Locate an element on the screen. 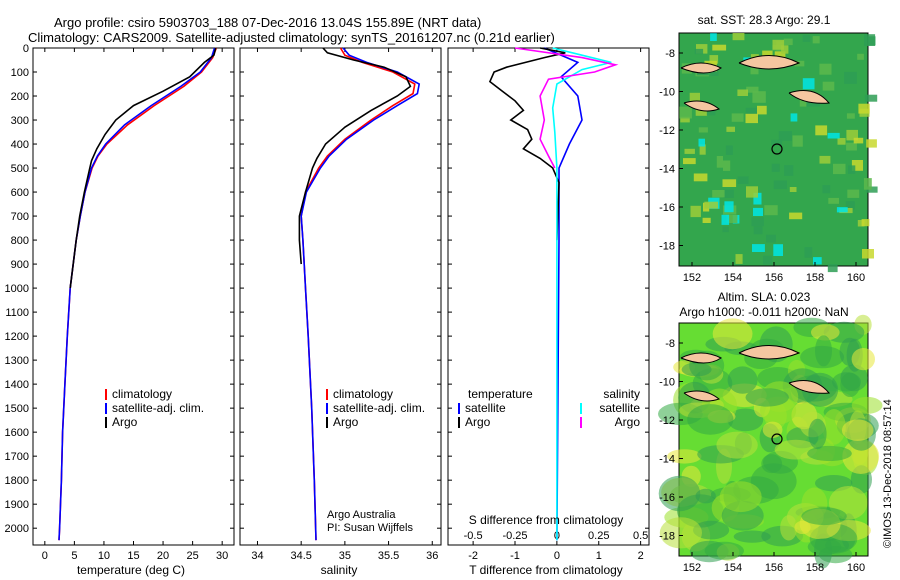 This screenshot has height=580, width=900. difference-xtick-label: 0 is located at coordinates (557, 556).